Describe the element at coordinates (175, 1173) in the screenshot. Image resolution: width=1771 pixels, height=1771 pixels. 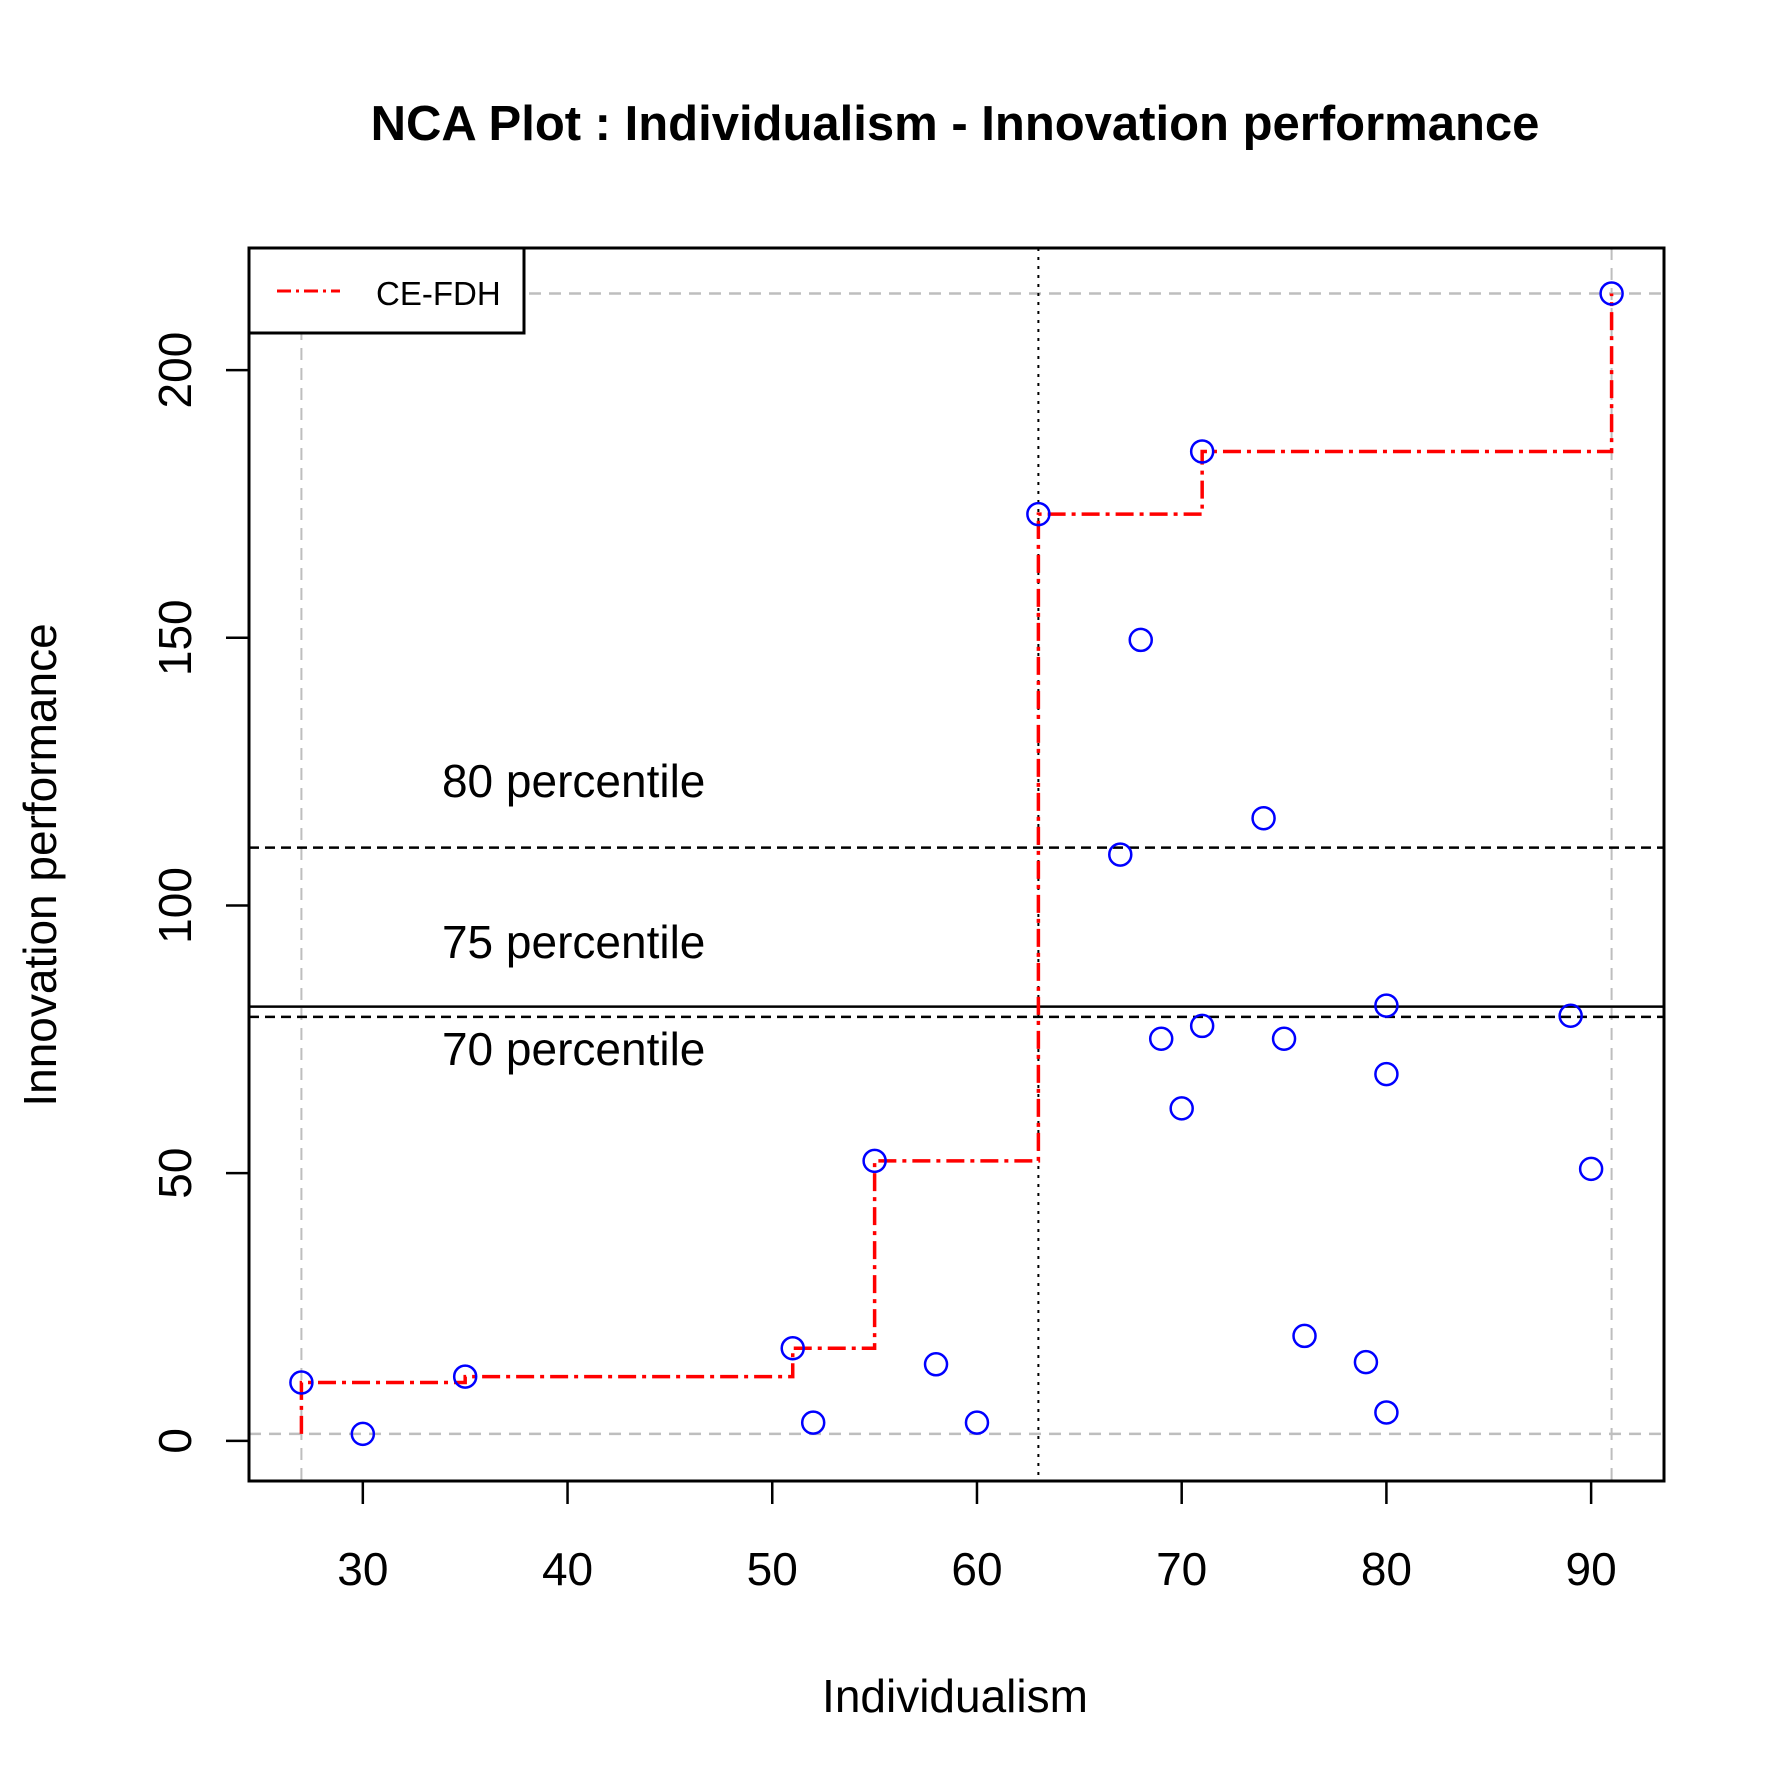
I see `y-tick-label: 50` at that location.